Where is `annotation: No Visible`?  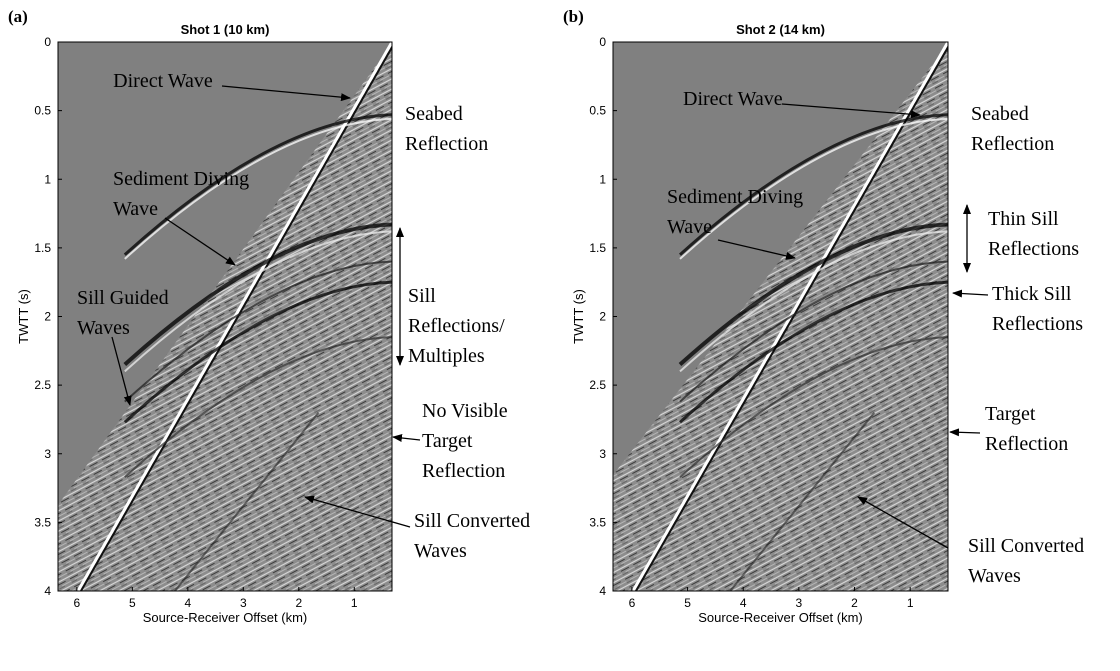
annotation: No Visible is located at coordinates (465, 411).